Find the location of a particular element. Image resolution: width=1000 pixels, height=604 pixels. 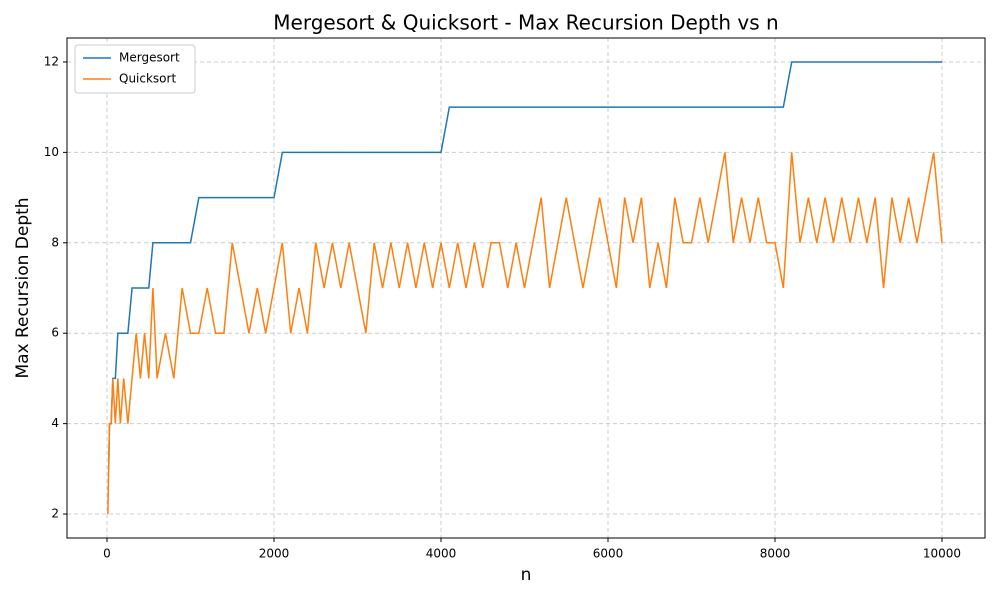

x-tick-label: 6000 is located at coordinates (608, 554).